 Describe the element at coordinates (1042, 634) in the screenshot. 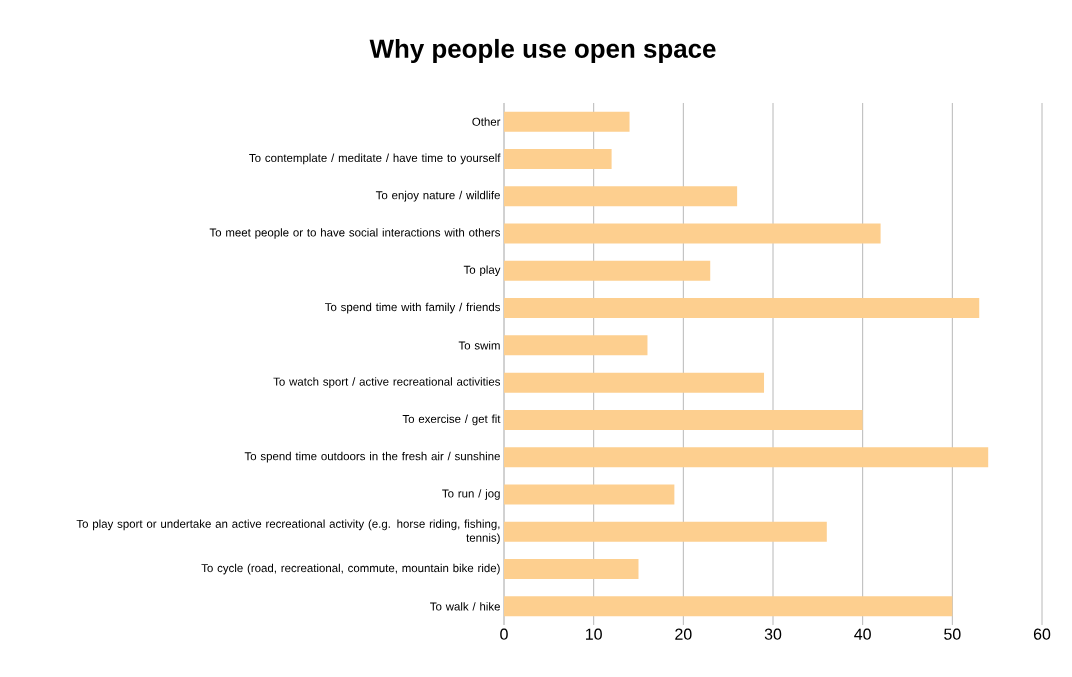

I see `x-tick-label: 60` at that location.